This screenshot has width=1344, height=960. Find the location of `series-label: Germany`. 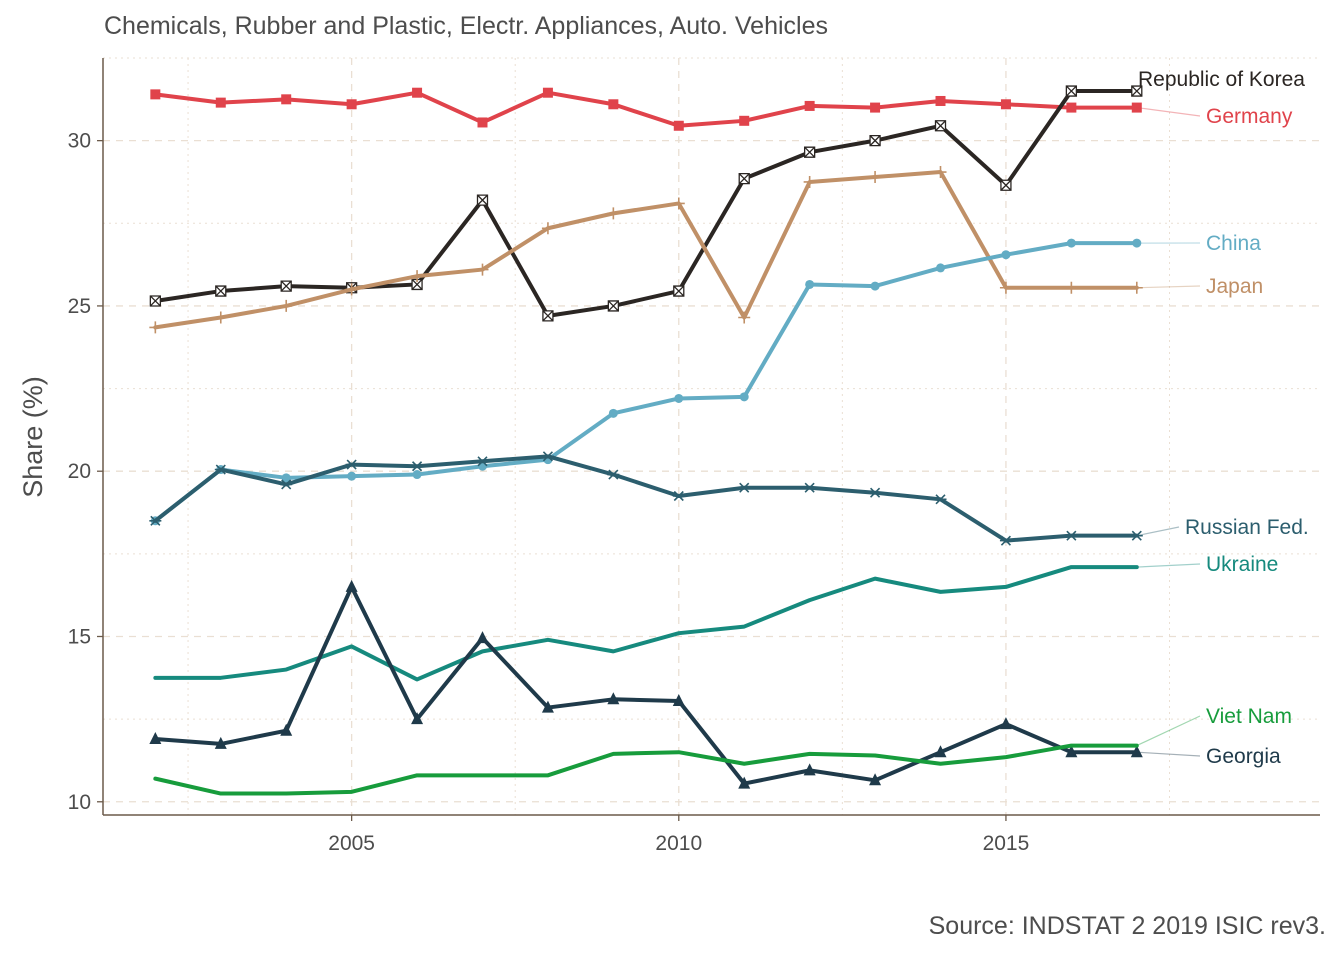

series-label: Germany is located at coordinates (1249, 116).